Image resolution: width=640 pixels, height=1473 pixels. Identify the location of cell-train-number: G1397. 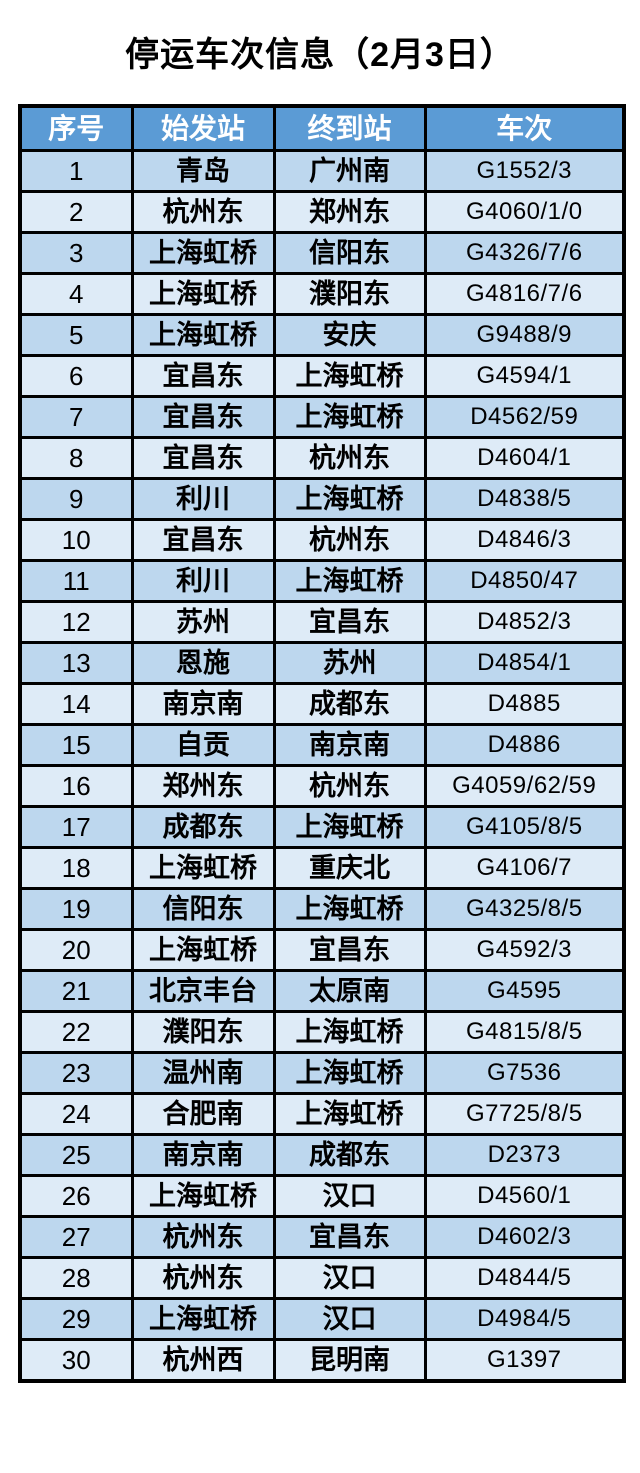
(524, 1360).